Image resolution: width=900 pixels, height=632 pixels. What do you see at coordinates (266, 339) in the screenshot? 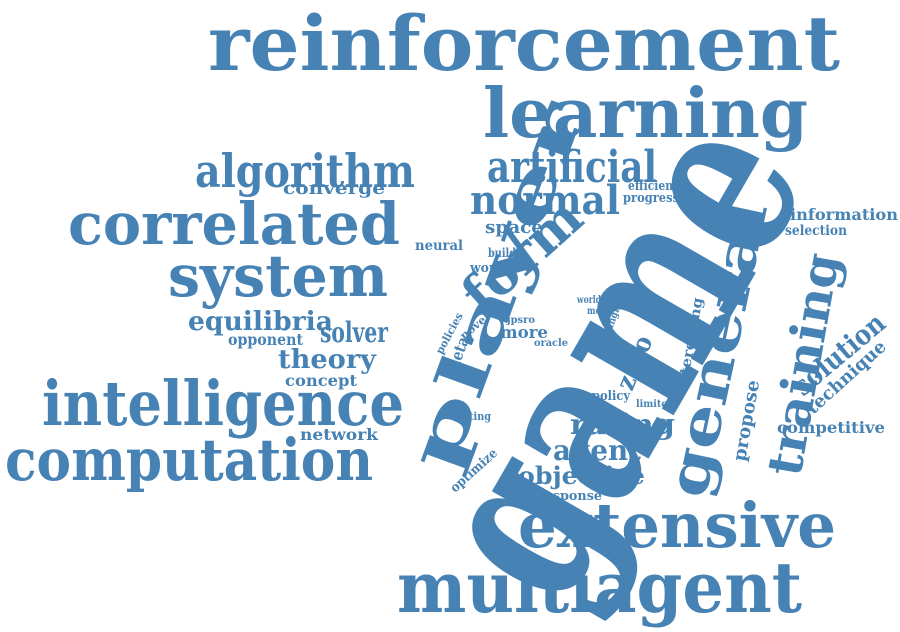
I see `word: opponent` at bounding box center [266, 339].